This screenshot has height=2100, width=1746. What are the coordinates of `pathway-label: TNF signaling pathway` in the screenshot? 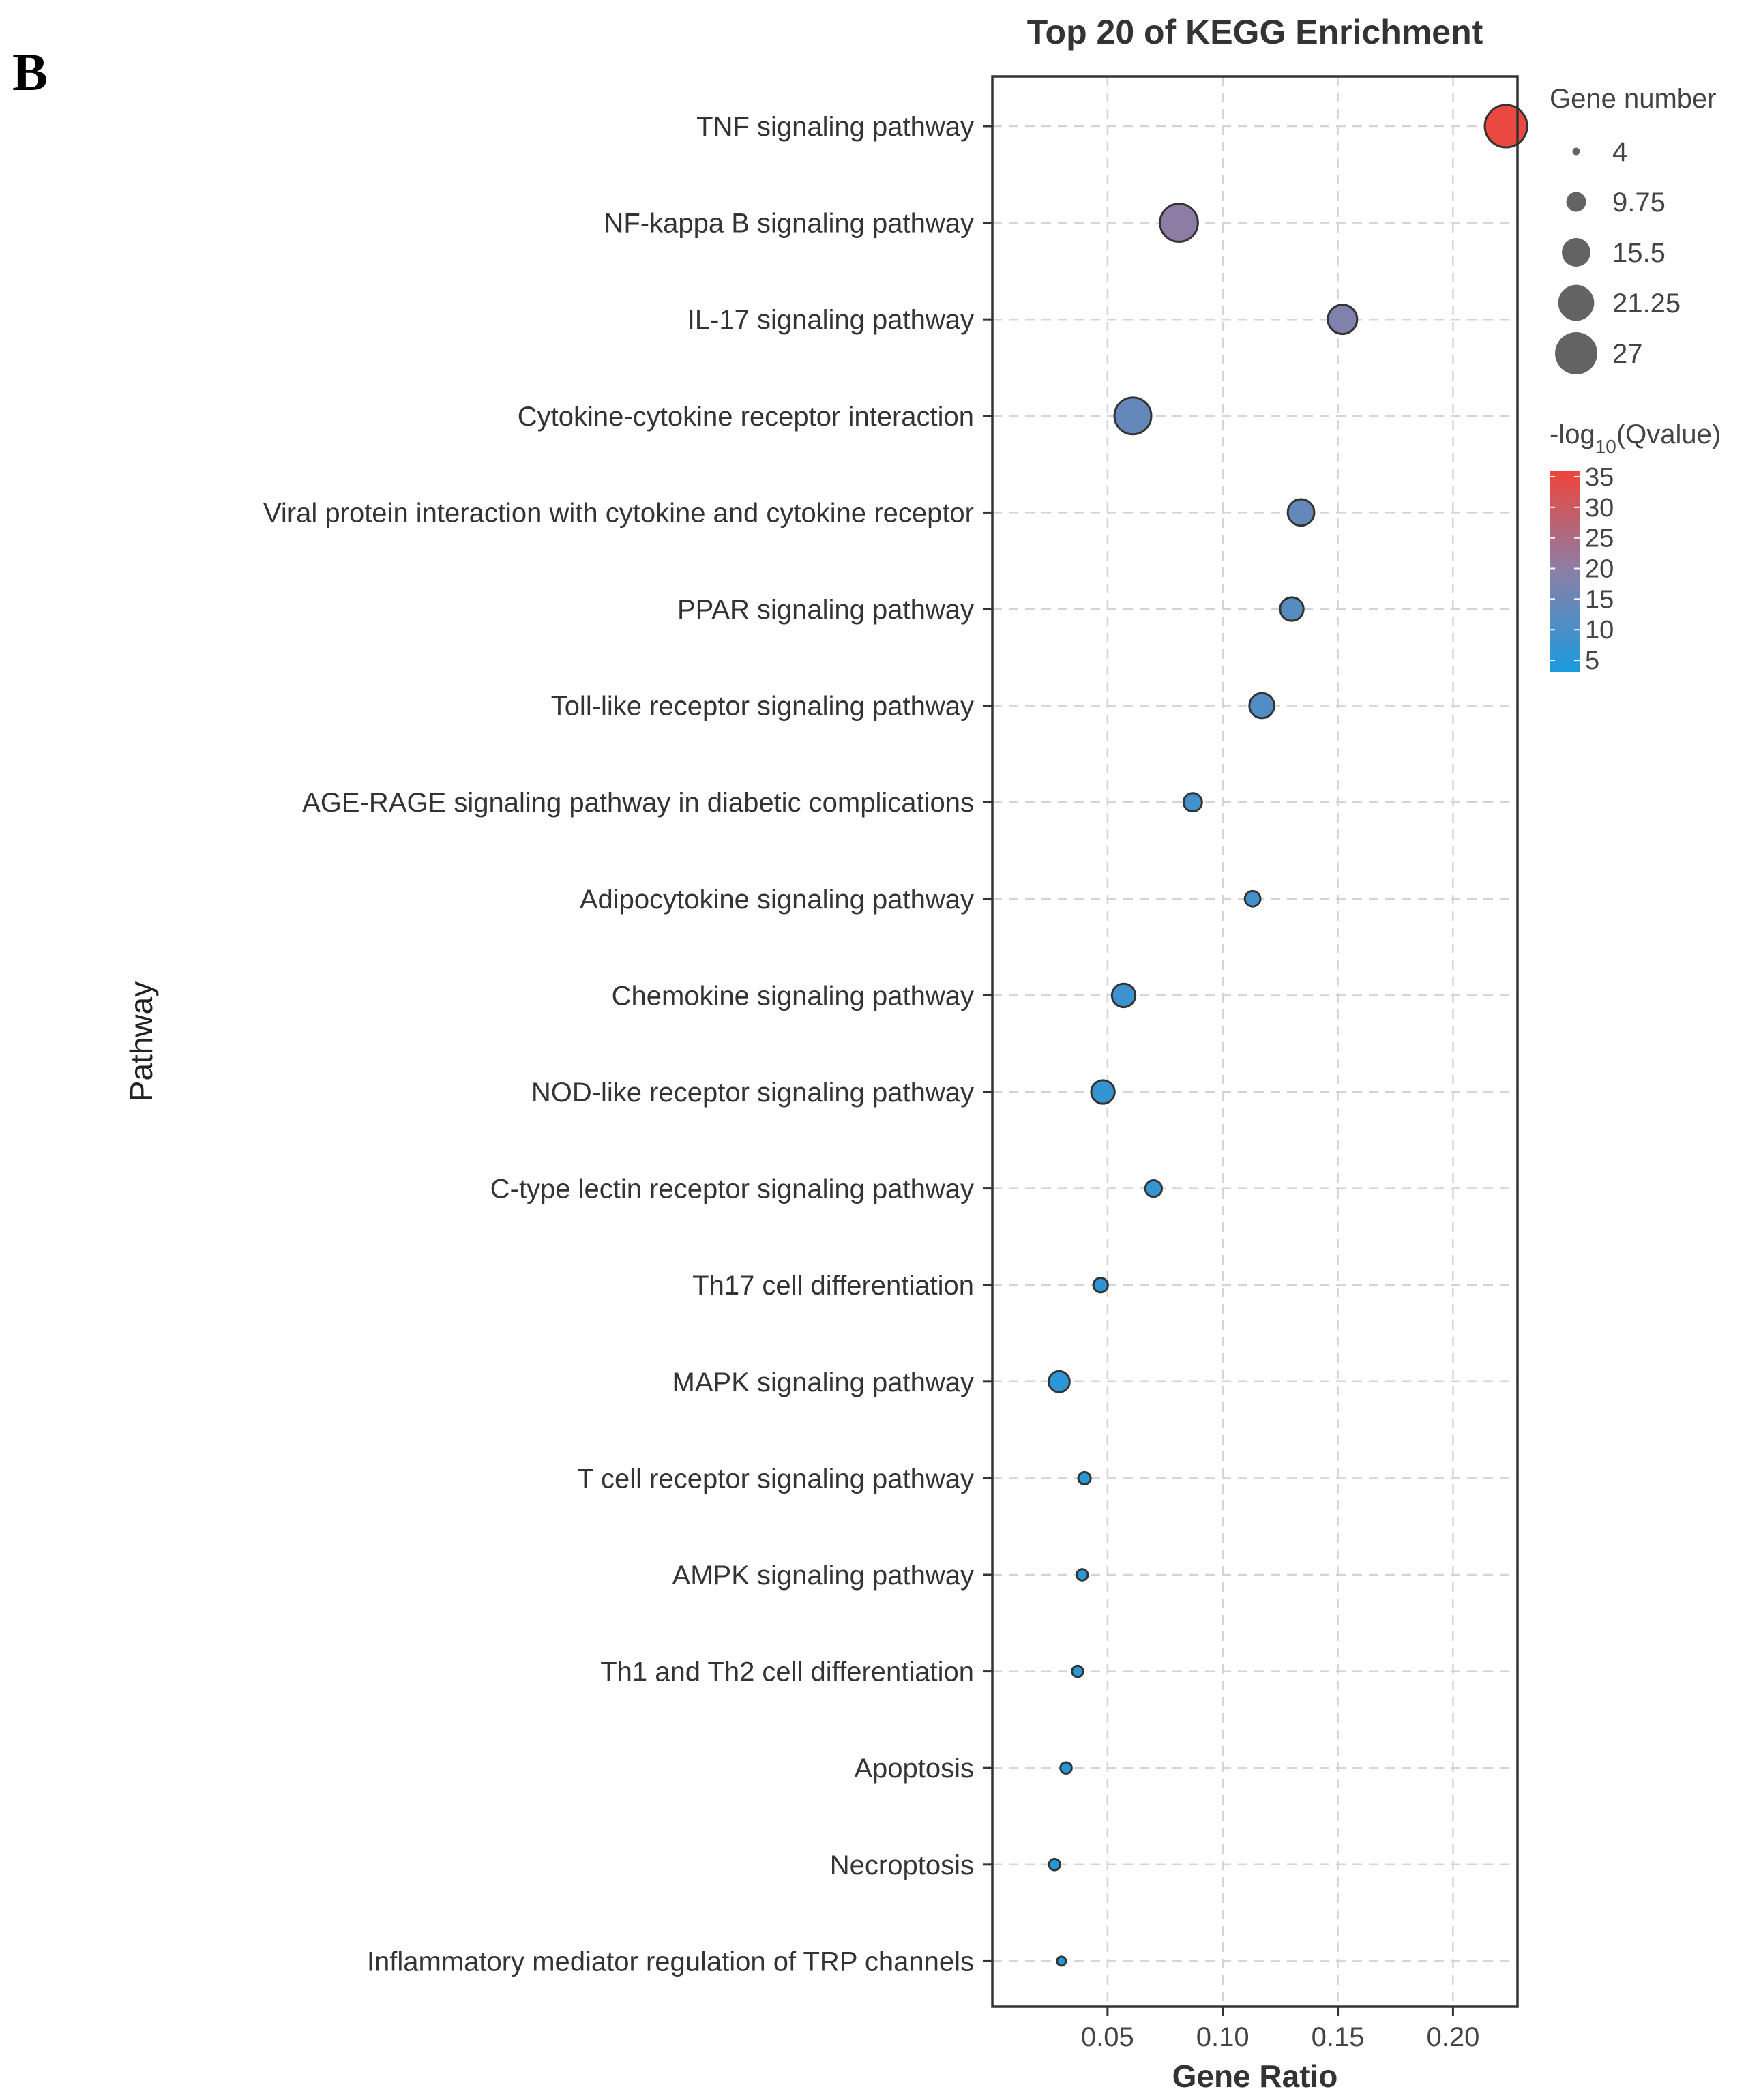 It's located at (835, 127).